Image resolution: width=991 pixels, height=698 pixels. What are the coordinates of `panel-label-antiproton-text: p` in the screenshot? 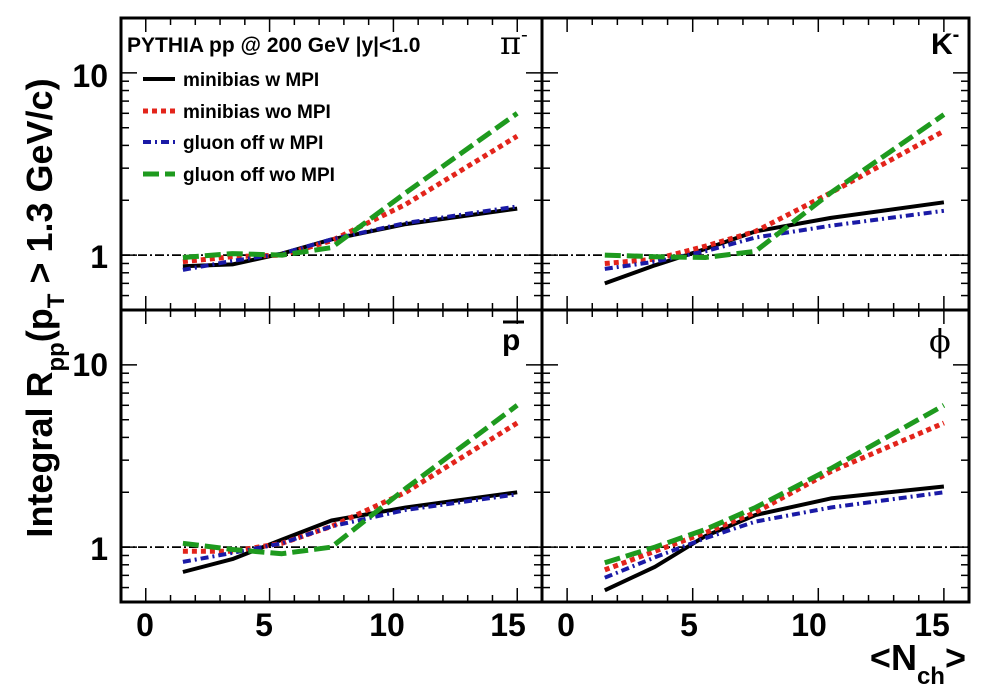 It's located at (511, 340).